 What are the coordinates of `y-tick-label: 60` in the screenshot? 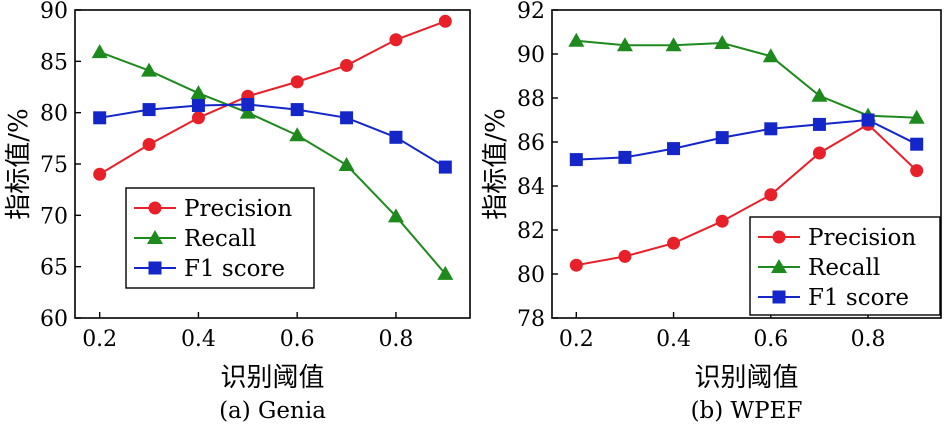 It's located at (54, 319).